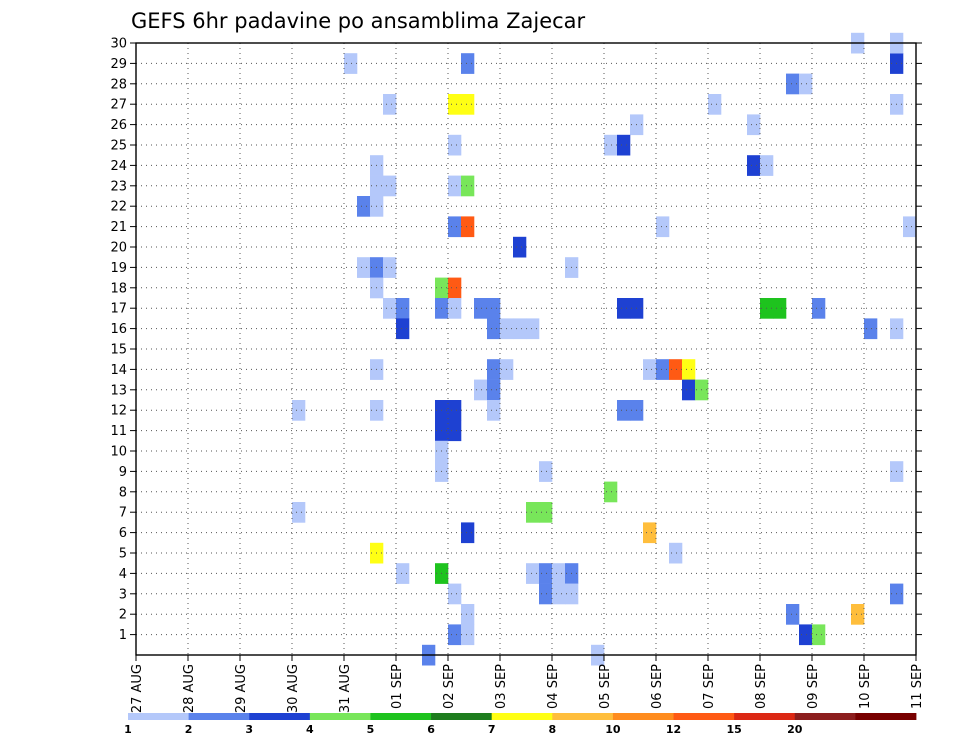 The height and width of the screenshot is (742, 960). Describe the element at coordinates (795, 729) in the screenshot. I see `colorbar-tick-label: 20` at that location.